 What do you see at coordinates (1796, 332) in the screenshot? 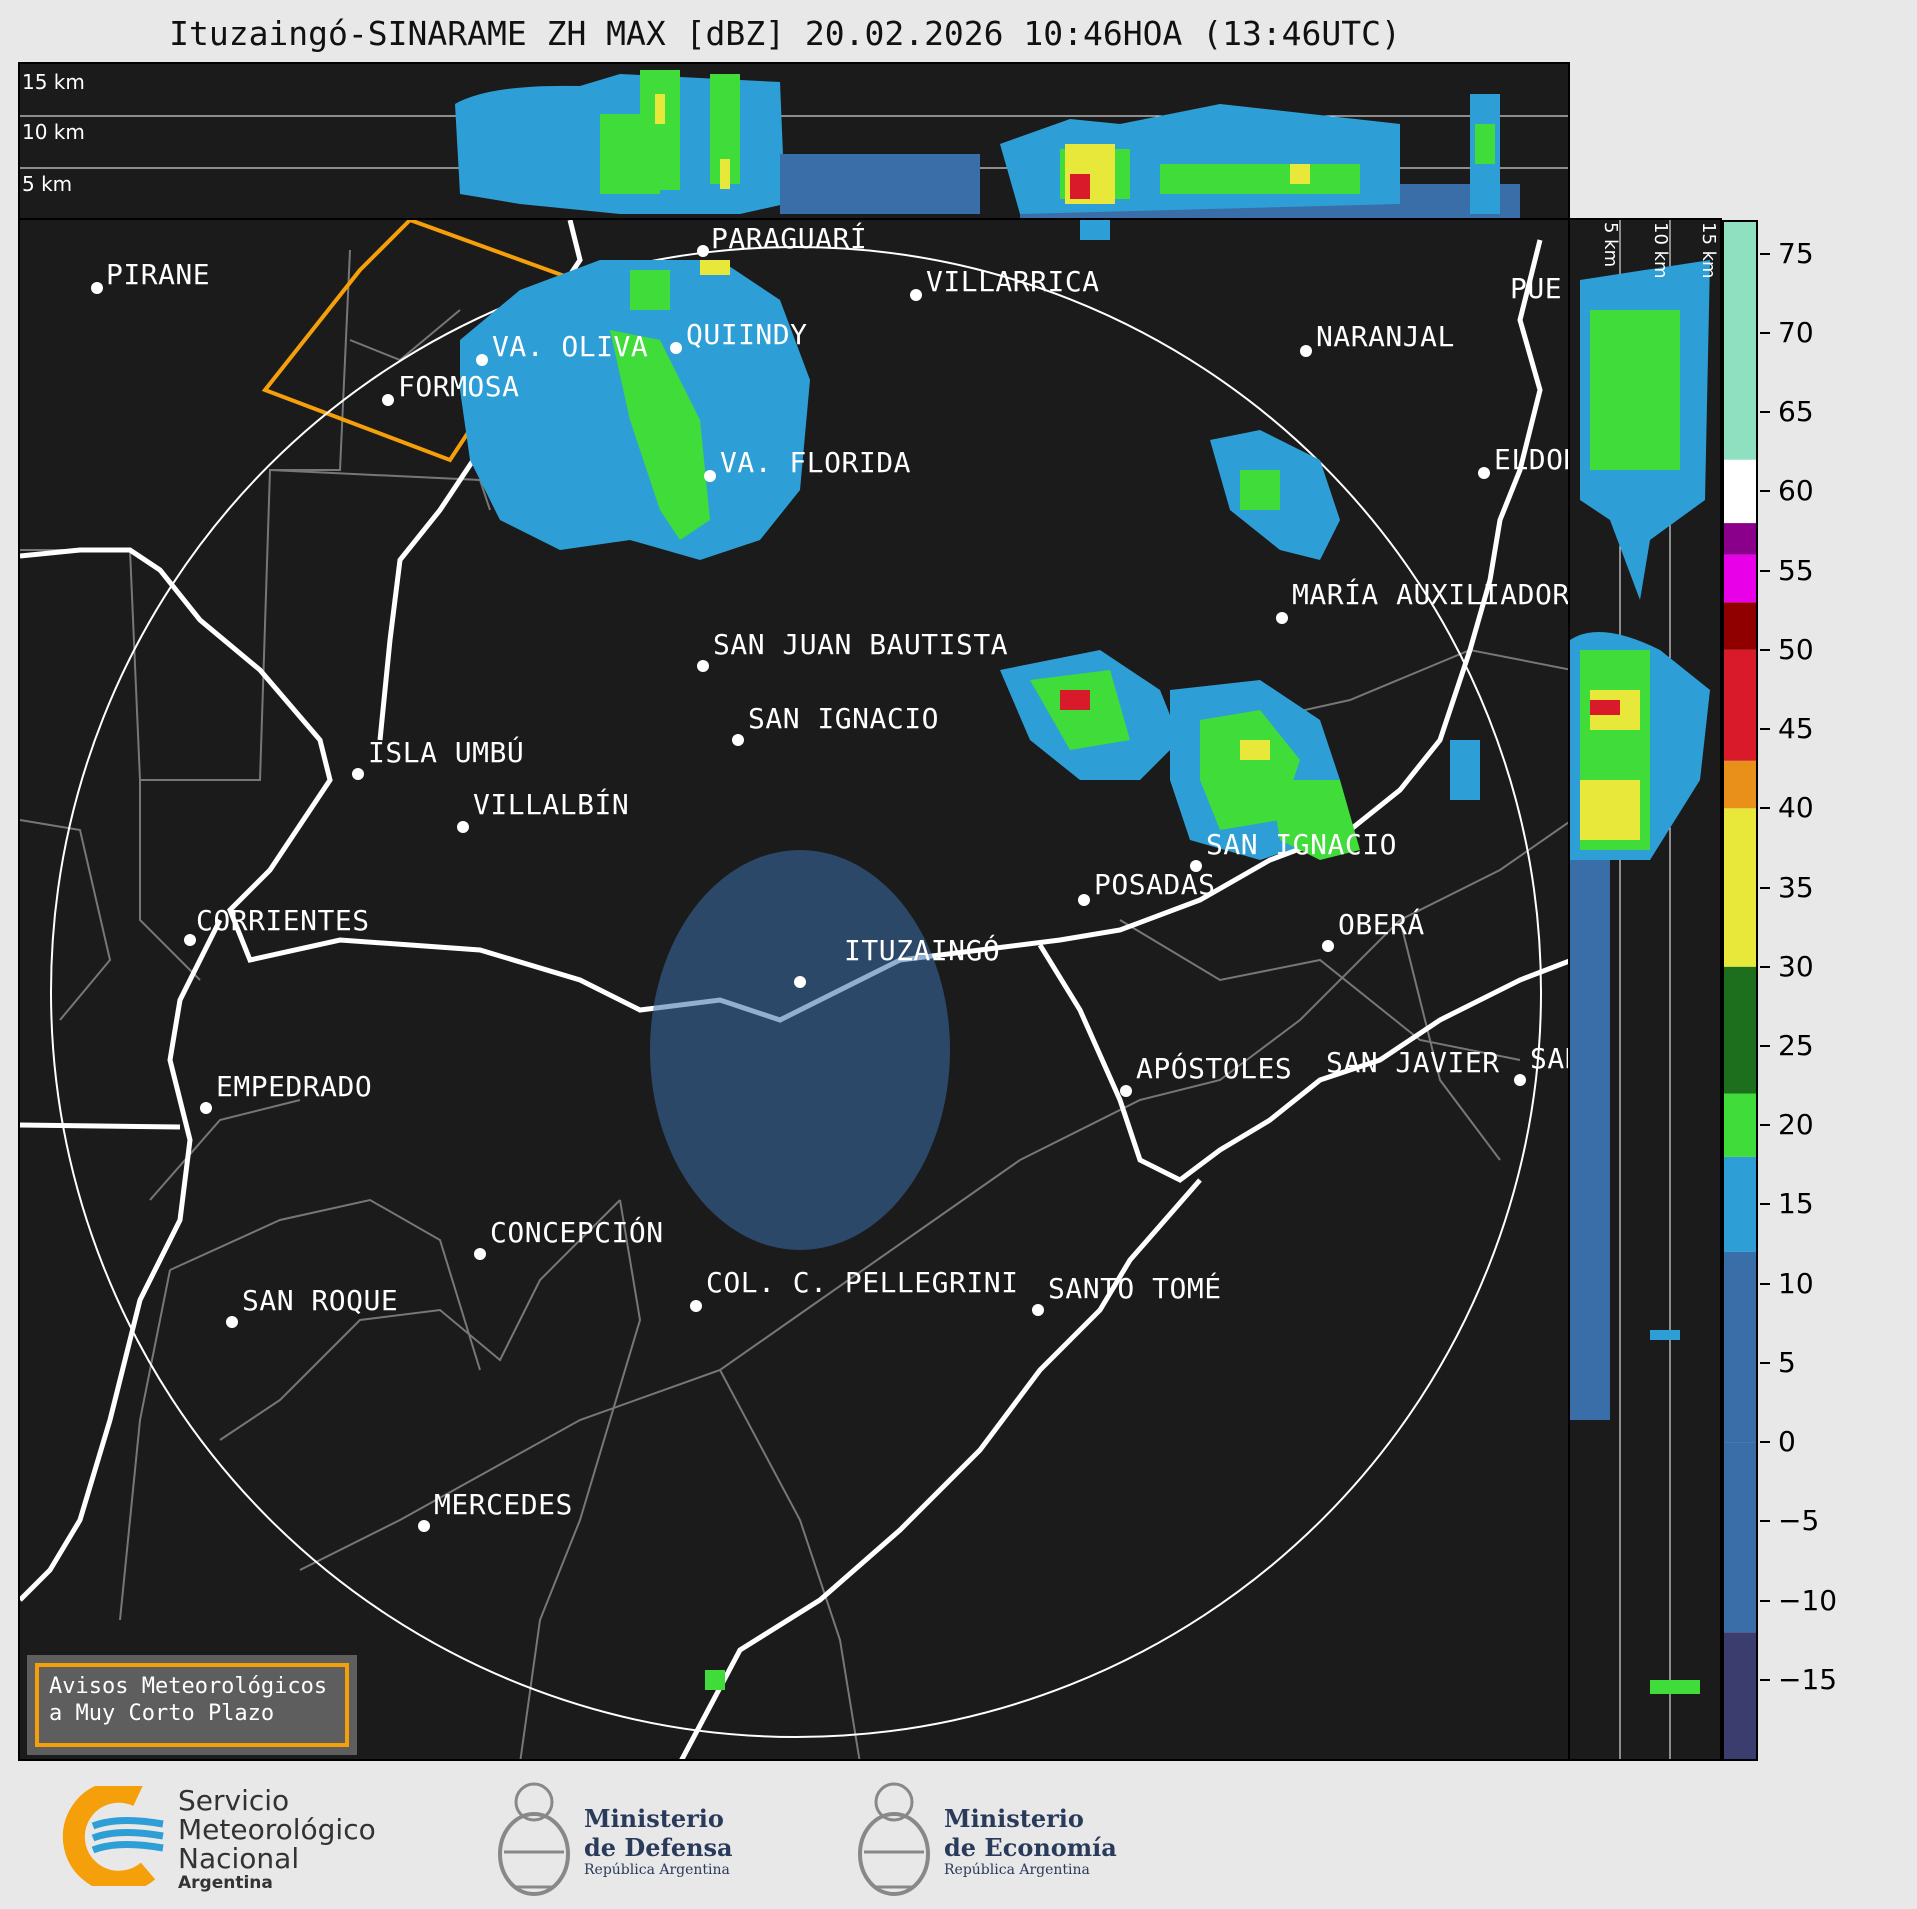
I see `colorbar-tick-label: 70` at bounding box center [1796, 332].